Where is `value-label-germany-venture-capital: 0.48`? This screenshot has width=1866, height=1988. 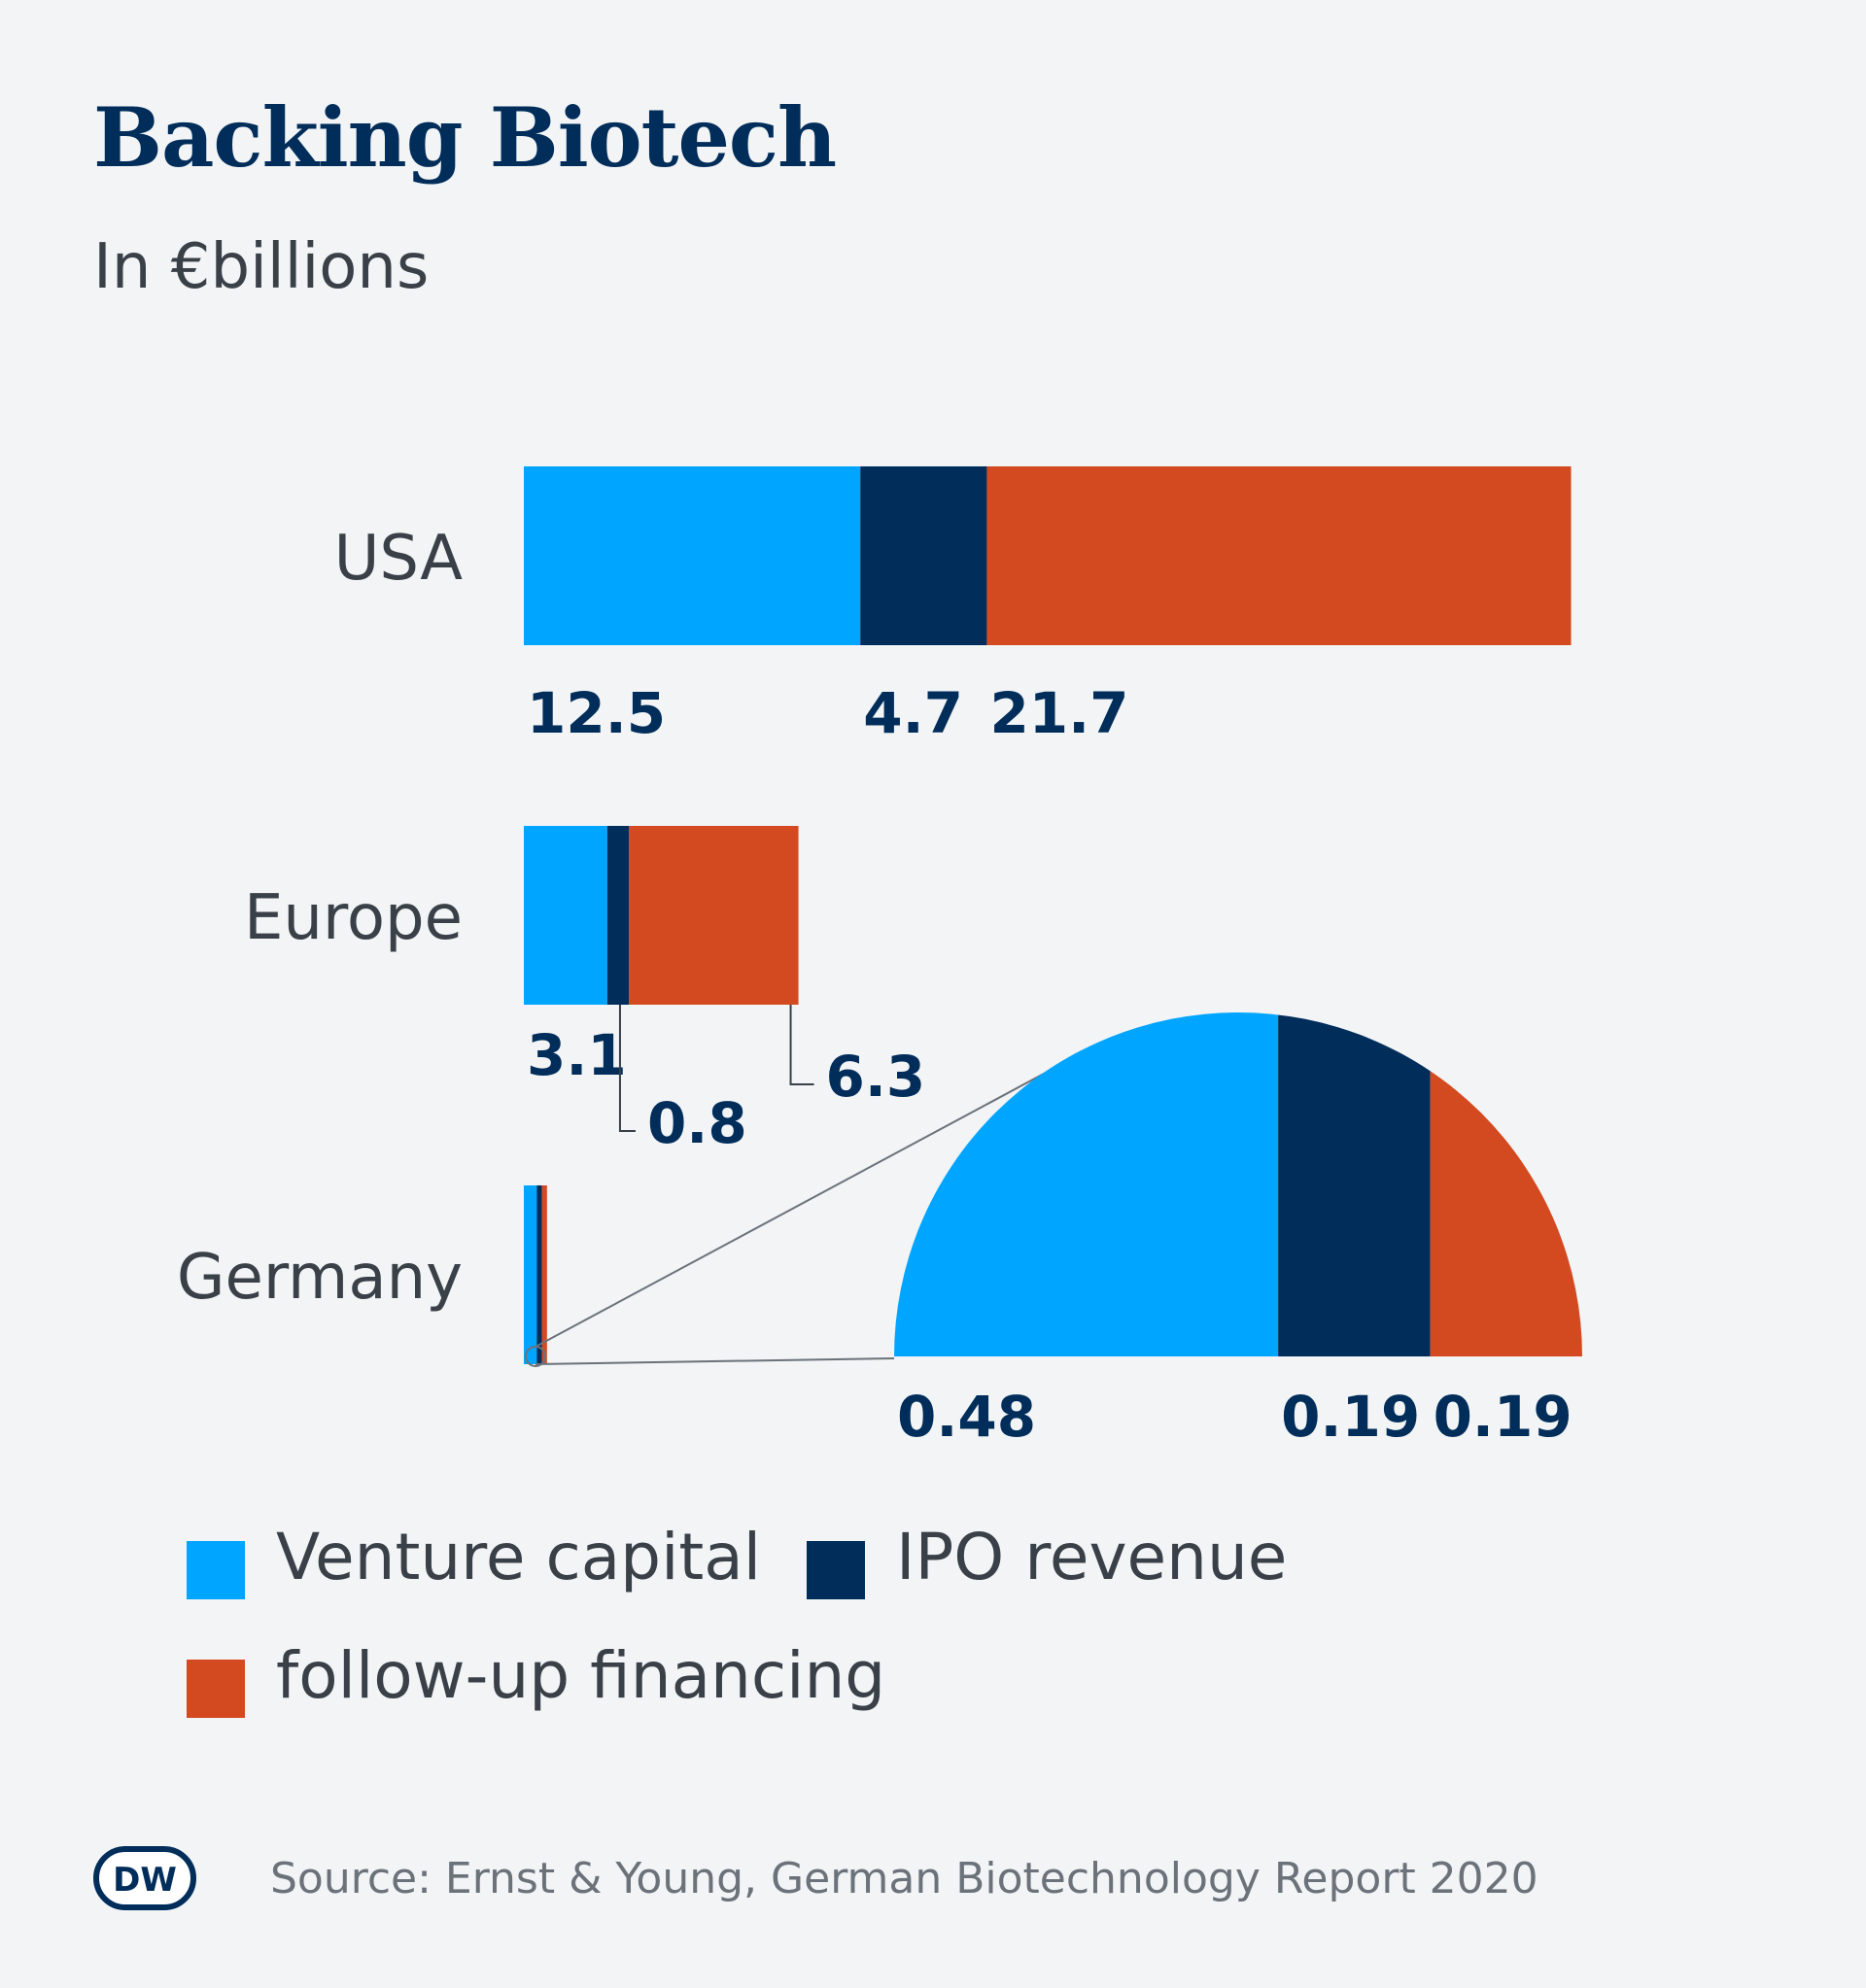 value-label-germany-venture-capital: 0.48 is located at coordinates (966, 1417).